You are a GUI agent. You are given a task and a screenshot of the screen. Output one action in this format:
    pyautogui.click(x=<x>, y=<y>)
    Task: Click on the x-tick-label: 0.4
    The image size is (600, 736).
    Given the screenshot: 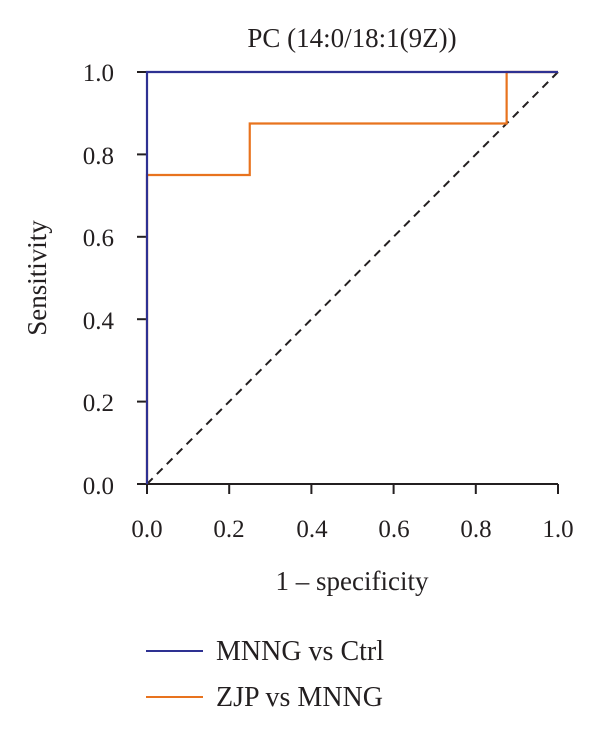 What is the action you would take?
    pyautogui.click(x=312, y=529)
    